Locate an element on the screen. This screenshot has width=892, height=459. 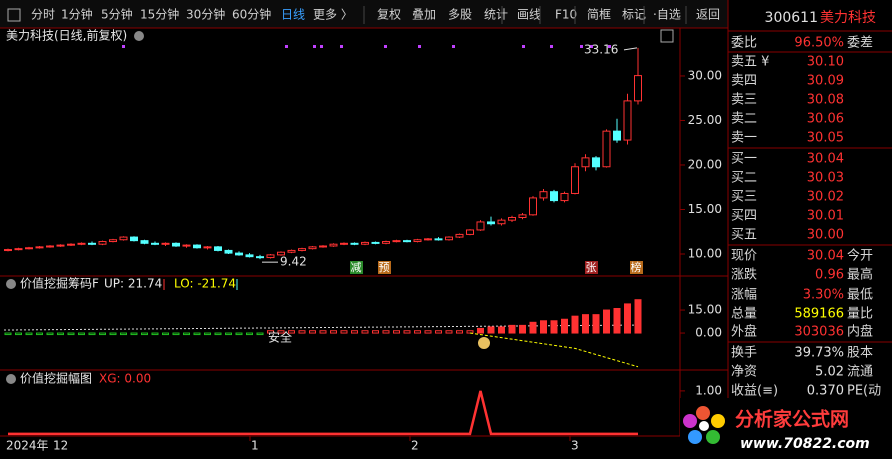
toolbar-button: ·自选 is located at coordinates (667, 15).